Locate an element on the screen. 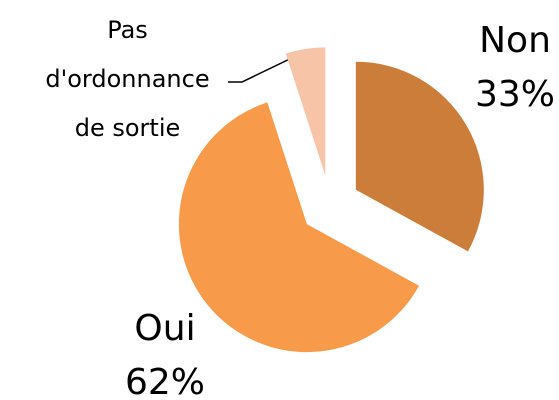 This screenshot has width=559, height=400. slice-label: Pas d'ordonnance de sortie is located at coordinates (127, 80).